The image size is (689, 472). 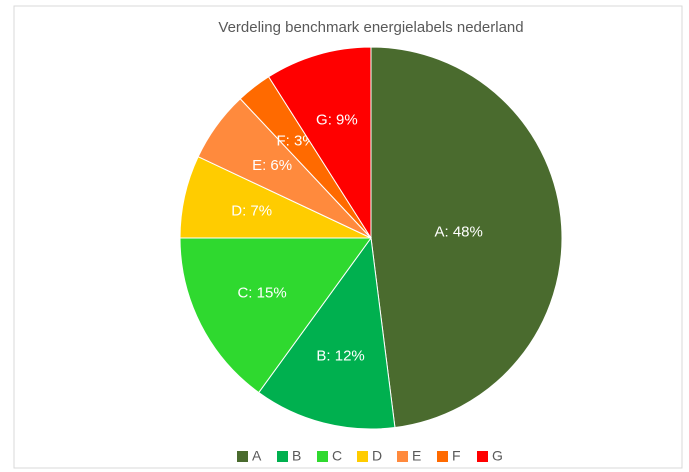 What do you see at coordinates (458, 231) in the screenshot?
I see `slice-label: A: 48%` at bounding box center [458, 231].